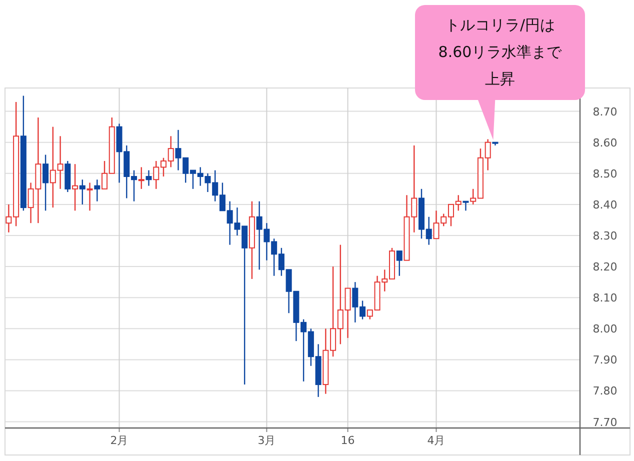 The width and height of the screenshot is (634, 461). I want to click on y-tick-label: 8.30, so click(605, 235).